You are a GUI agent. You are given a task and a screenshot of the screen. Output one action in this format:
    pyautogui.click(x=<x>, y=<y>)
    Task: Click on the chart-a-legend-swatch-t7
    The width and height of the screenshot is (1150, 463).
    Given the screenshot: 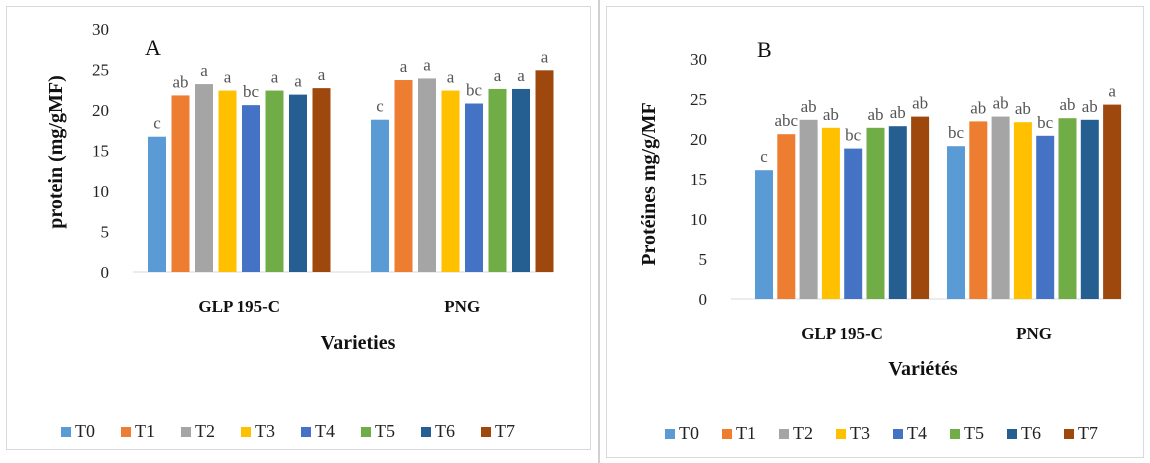 What is the action you would take?
    pyautogui.click(x=486, y=432)
    